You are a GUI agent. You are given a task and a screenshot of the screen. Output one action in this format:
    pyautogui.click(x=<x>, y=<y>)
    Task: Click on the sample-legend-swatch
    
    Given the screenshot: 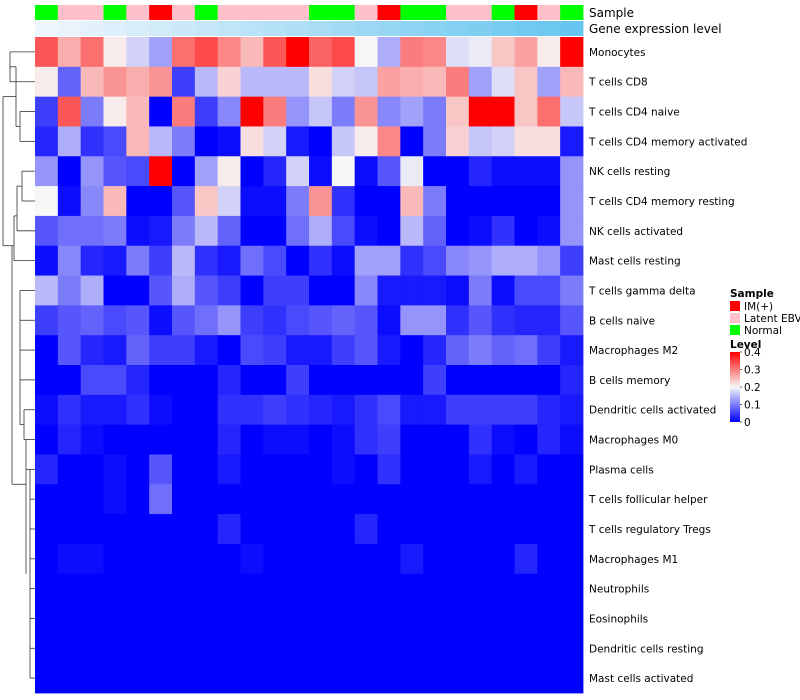 What is the action you would take?
    pyautogui.click(x=735, y=330)
    